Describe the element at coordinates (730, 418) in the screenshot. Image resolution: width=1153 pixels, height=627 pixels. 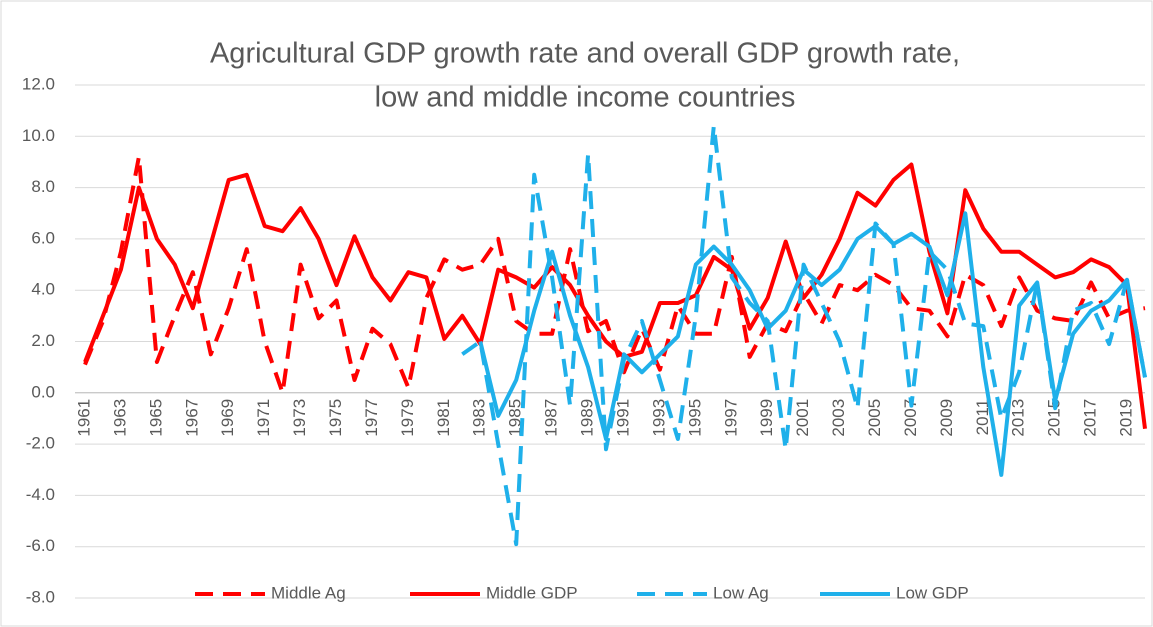
I see `x-tick-label: 1997` at that location.